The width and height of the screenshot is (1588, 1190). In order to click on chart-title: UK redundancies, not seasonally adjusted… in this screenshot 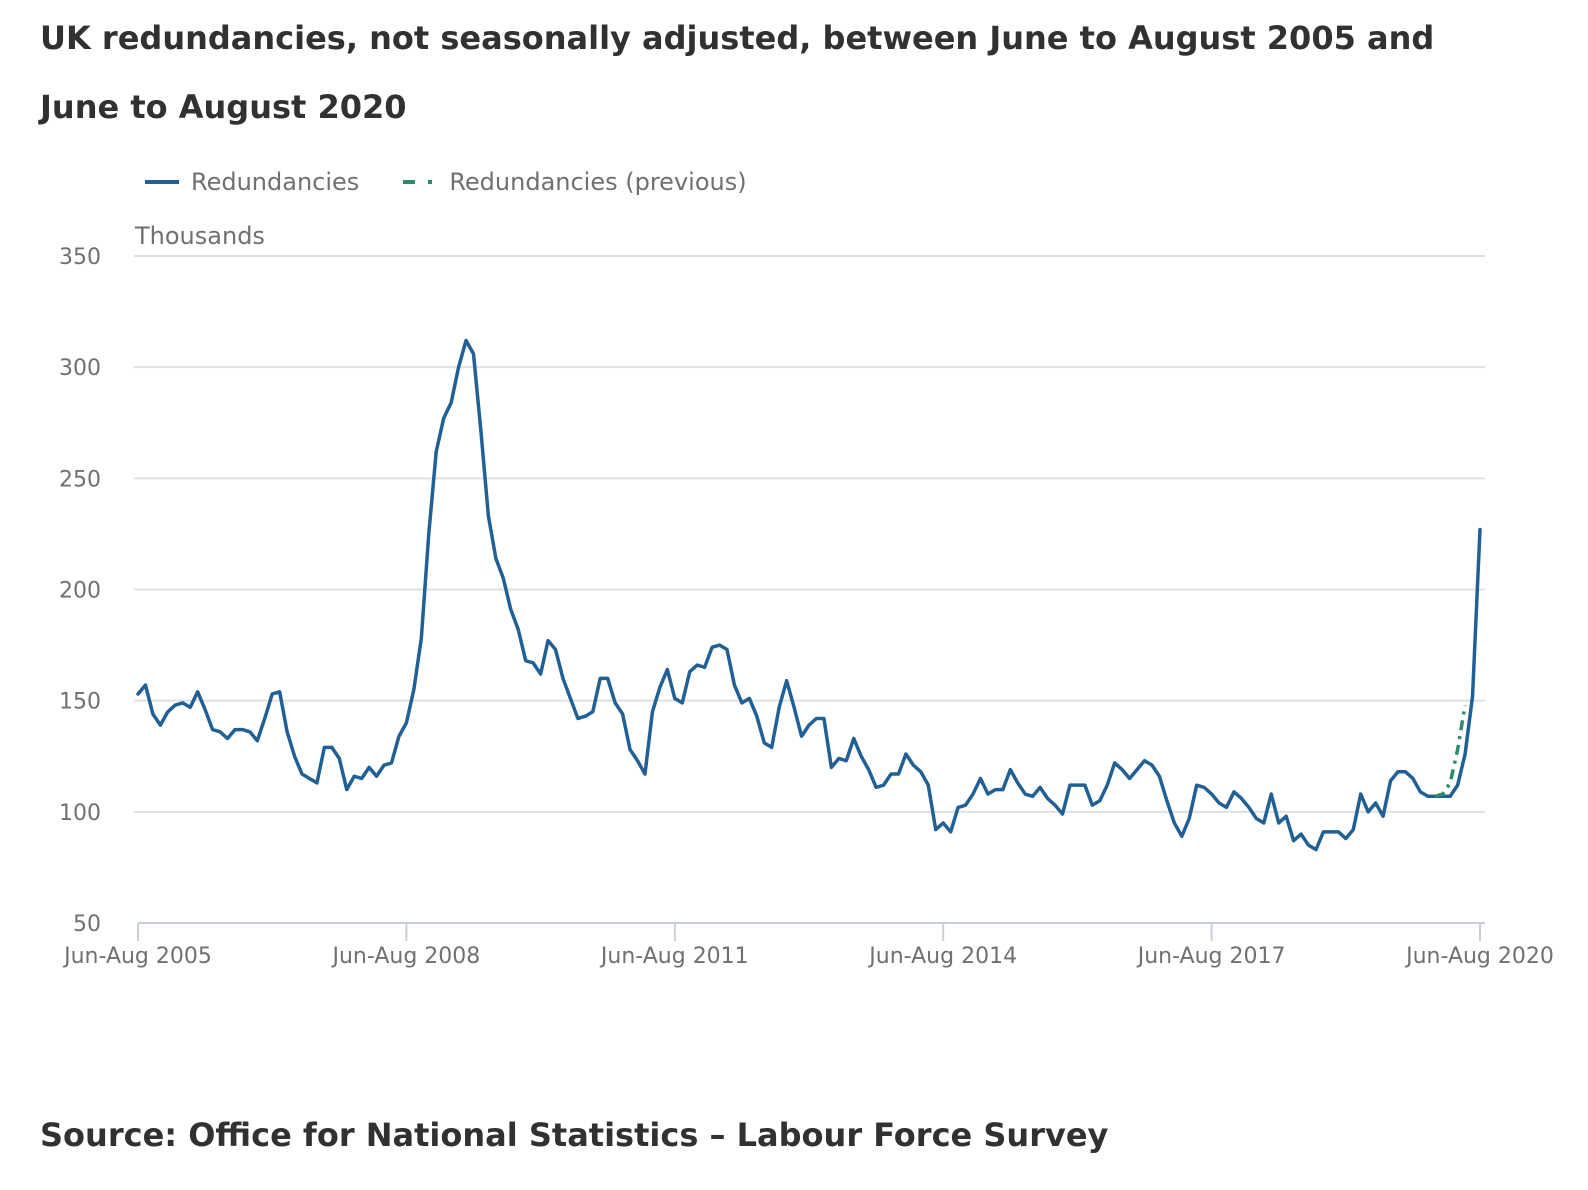, I will do `click(737, 72)`.